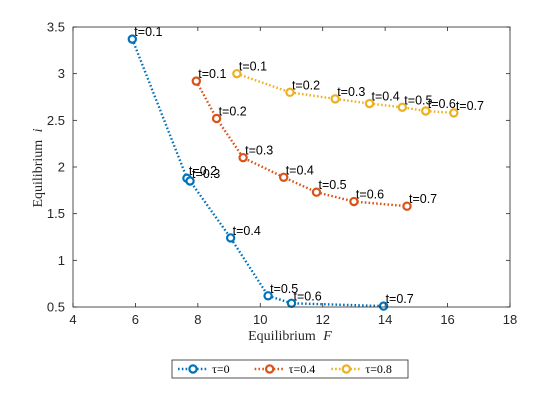 This screenshot has width=560, height=420. Describe the element at coordinates (56, 213) in the screenshot. I see `y-tick-label: 1.5` at that location.